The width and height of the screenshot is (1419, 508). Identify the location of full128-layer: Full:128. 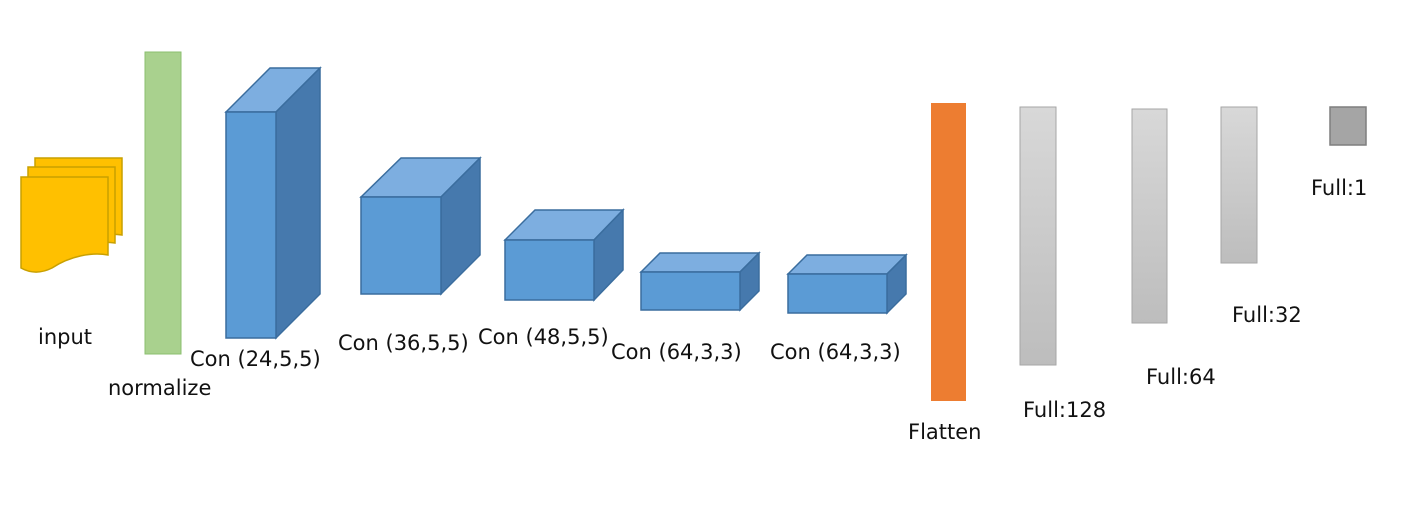
(1062, 264).